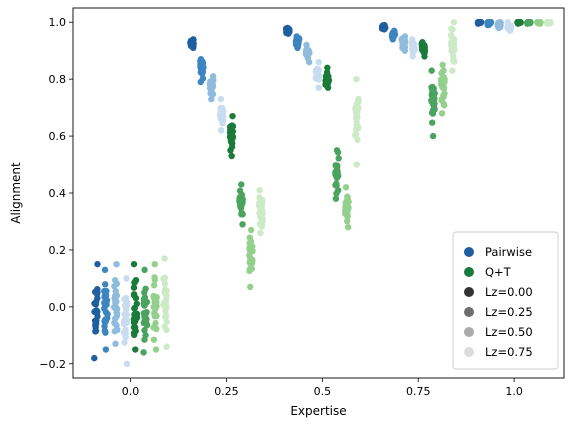 Image resolution: width=578 pixels, height=432 pixels. Describe the element at coordinates (58, 193) in the screenshot. I see `y-tick-label: 0.4` at that location.